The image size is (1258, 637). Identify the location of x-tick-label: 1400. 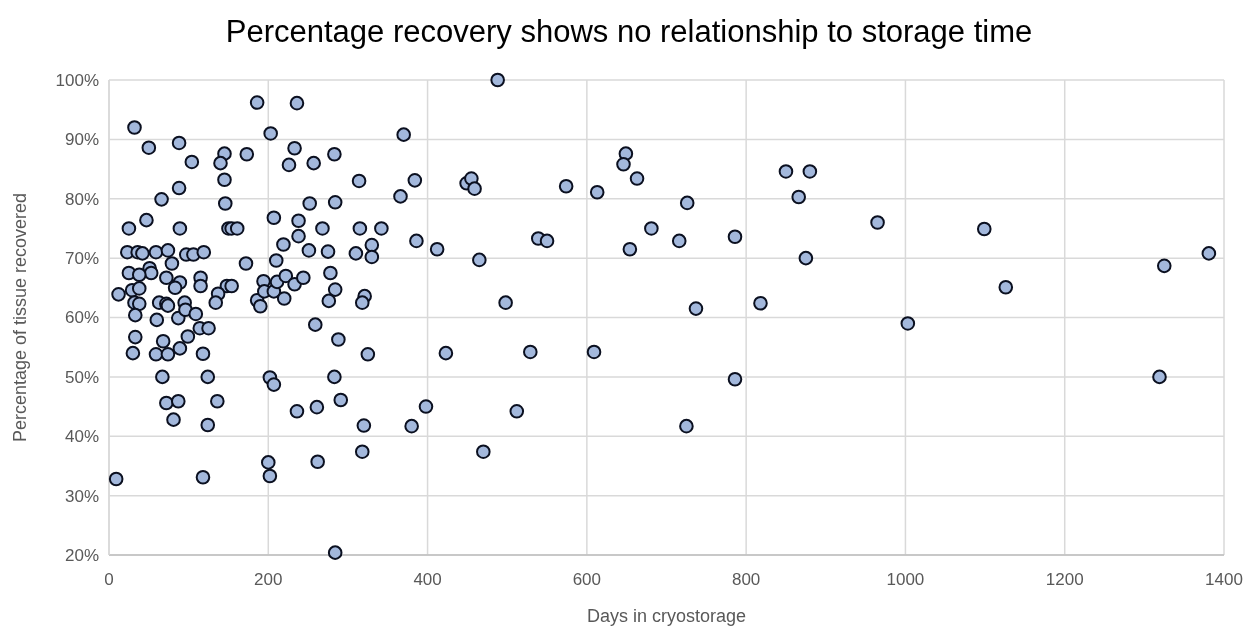
(1224, 579).